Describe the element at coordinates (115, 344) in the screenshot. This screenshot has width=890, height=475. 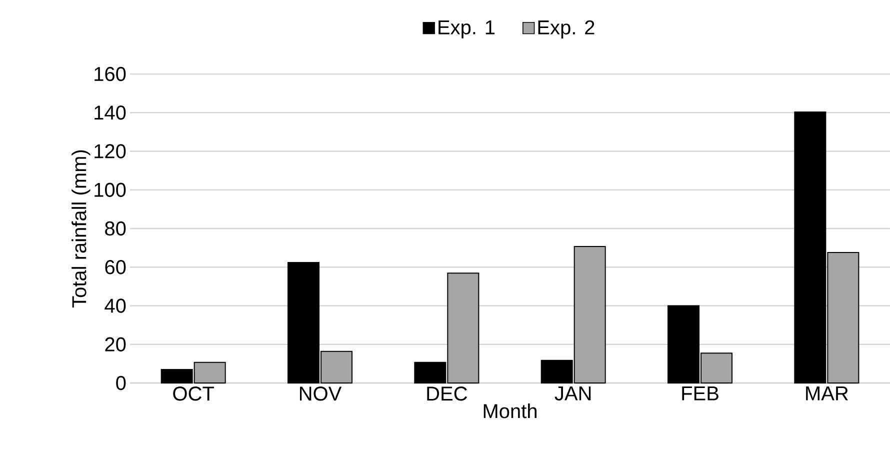
I see `y-tick-label: 20` at that location.